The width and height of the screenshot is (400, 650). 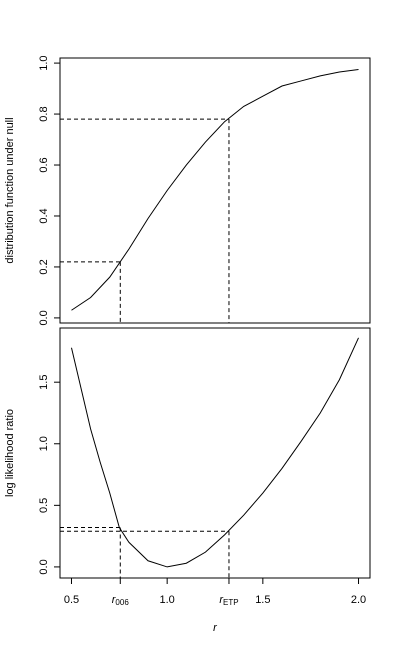 I want to click on y-tick-label: 0.4, so click(x=44, y=215).